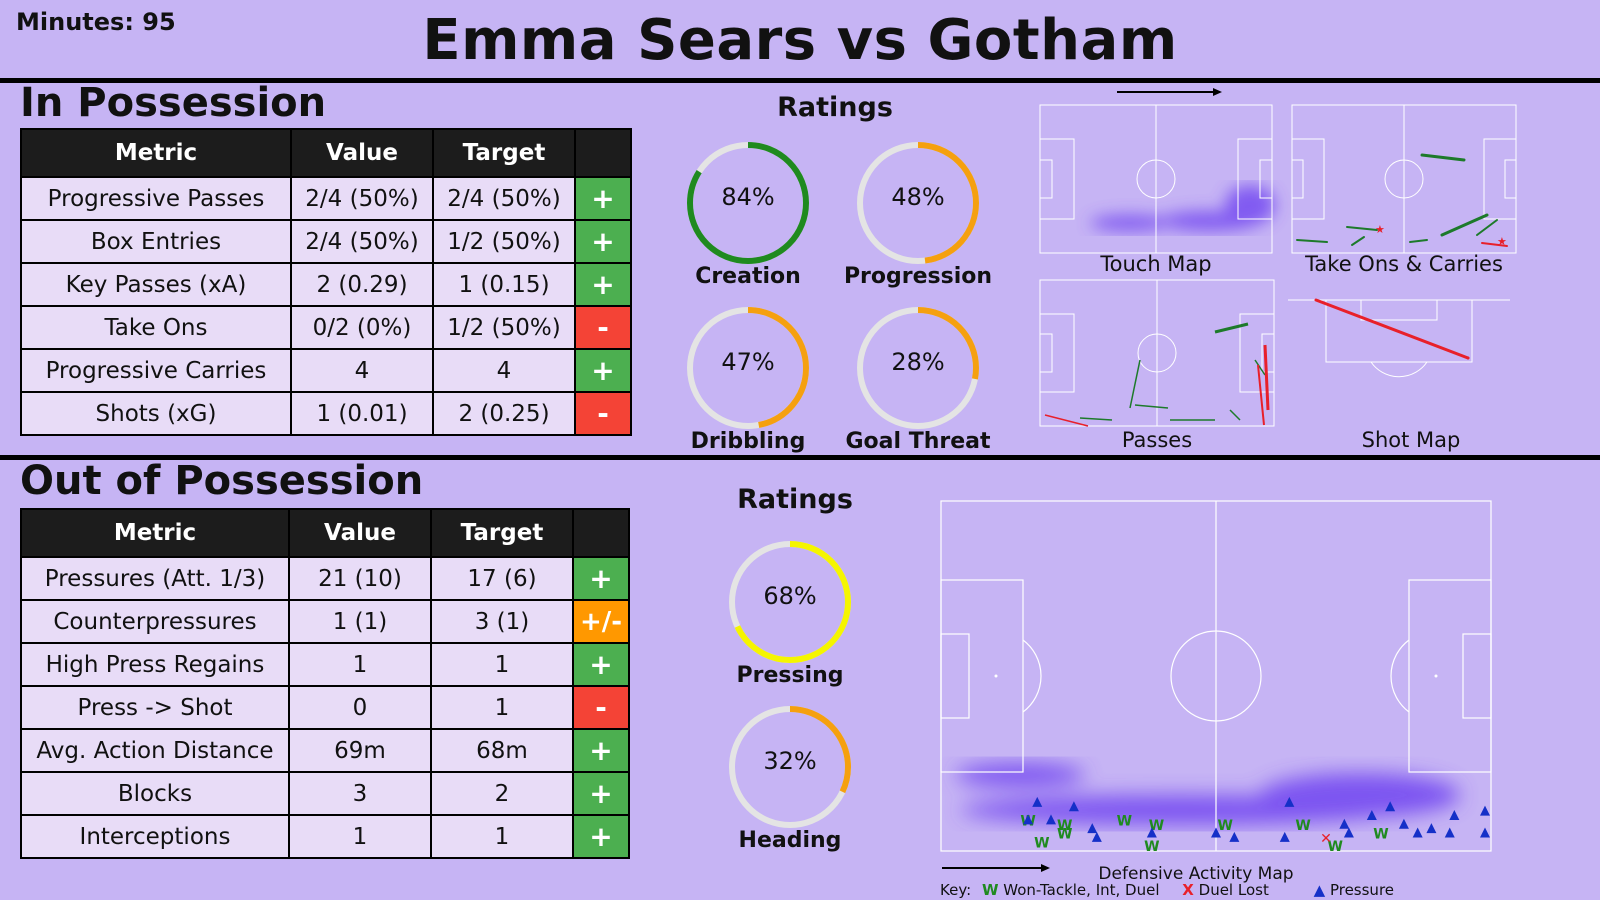  I want to click on defensive-activity-map: WWWWWWWWWWW✕, so click(1216, 676).